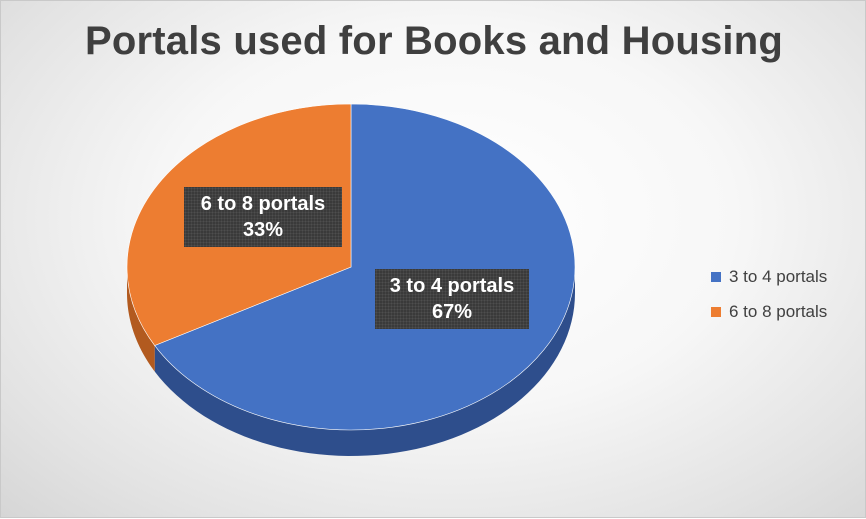 This screenshot has width=866, height=519. I want to click on legend-item-6-to-8-portals: 6 to 8 portals, so click(769, 311).